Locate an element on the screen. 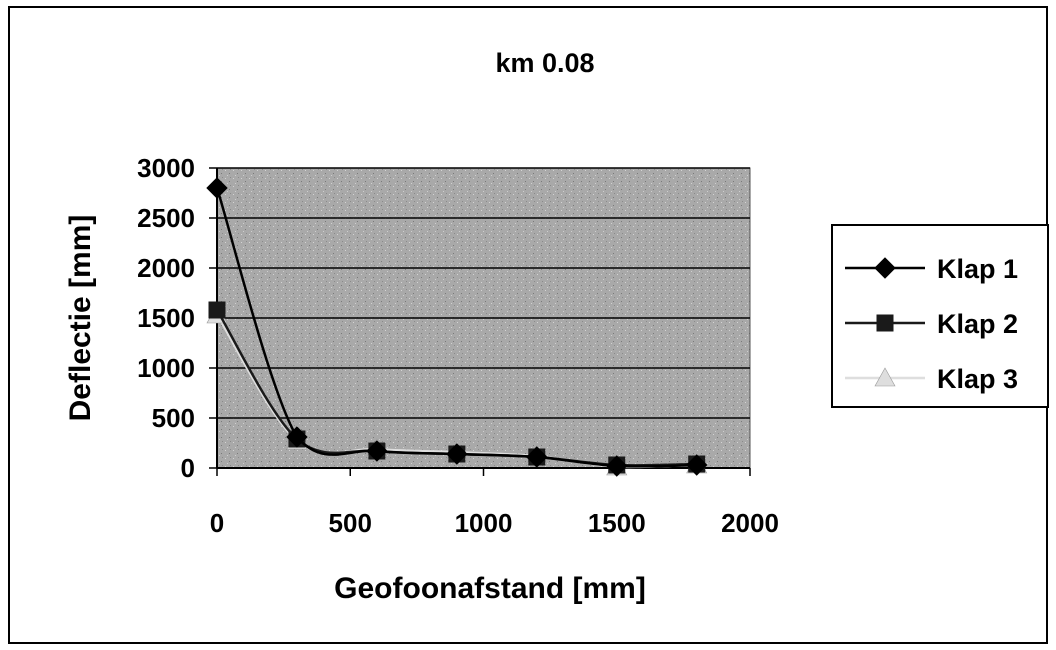 The width and height of the screenshot is (1056, 650). y-tick-label: 1500 is located at coordinates (166, 318).